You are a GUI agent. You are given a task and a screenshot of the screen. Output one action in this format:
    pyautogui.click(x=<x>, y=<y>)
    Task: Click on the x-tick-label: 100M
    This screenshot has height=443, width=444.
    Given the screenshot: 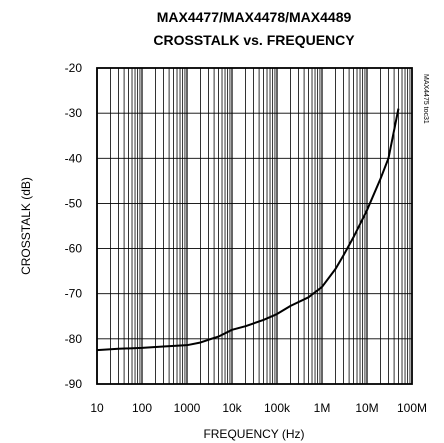 What is the action you would take?
    pyautogui.click(x=412, y=408)
    